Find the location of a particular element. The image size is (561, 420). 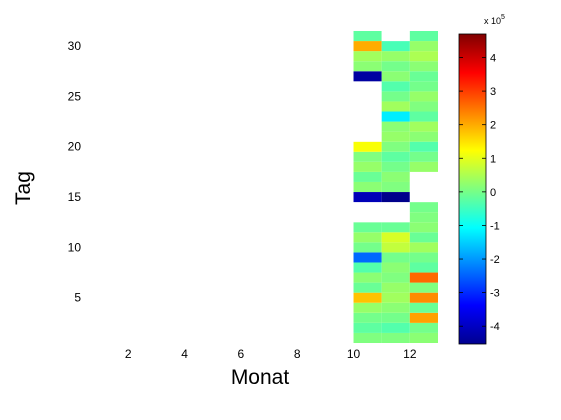

colorbar-gradient is located at coordinates (472, 189).